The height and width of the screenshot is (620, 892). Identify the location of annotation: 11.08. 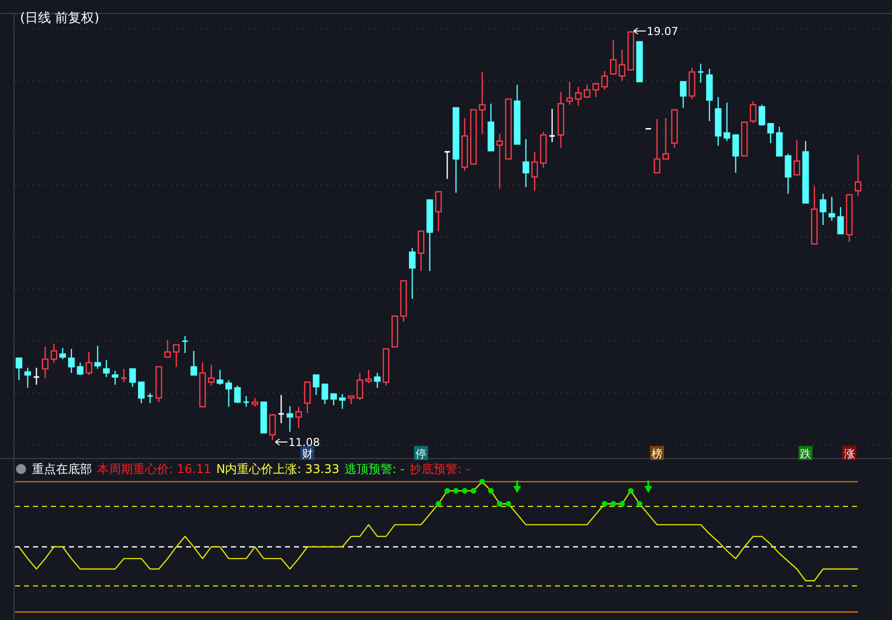
(304, 442).